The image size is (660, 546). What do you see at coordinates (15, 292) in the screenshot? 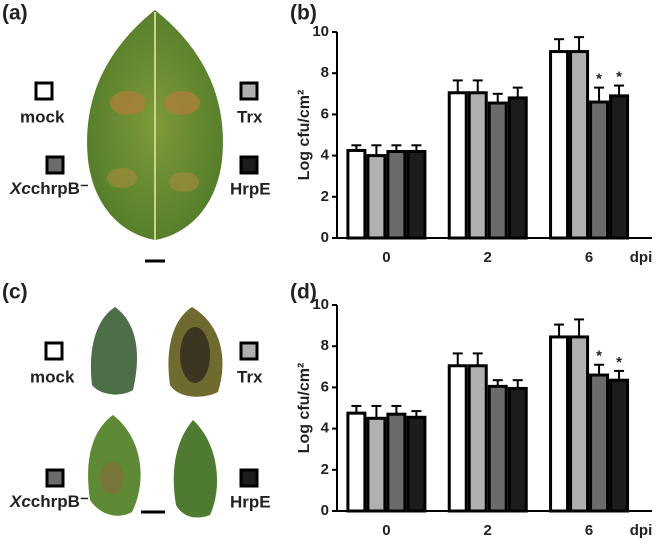
I see `panel-label: (c)` at bounding box center [15, 292].